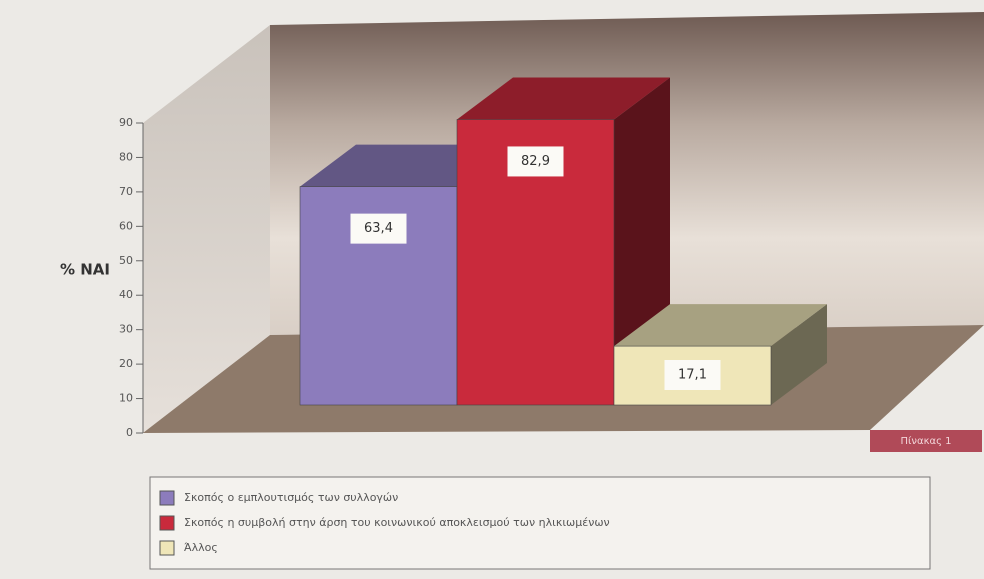  I want to click on y-tick-label: 50, so click(126, 260).